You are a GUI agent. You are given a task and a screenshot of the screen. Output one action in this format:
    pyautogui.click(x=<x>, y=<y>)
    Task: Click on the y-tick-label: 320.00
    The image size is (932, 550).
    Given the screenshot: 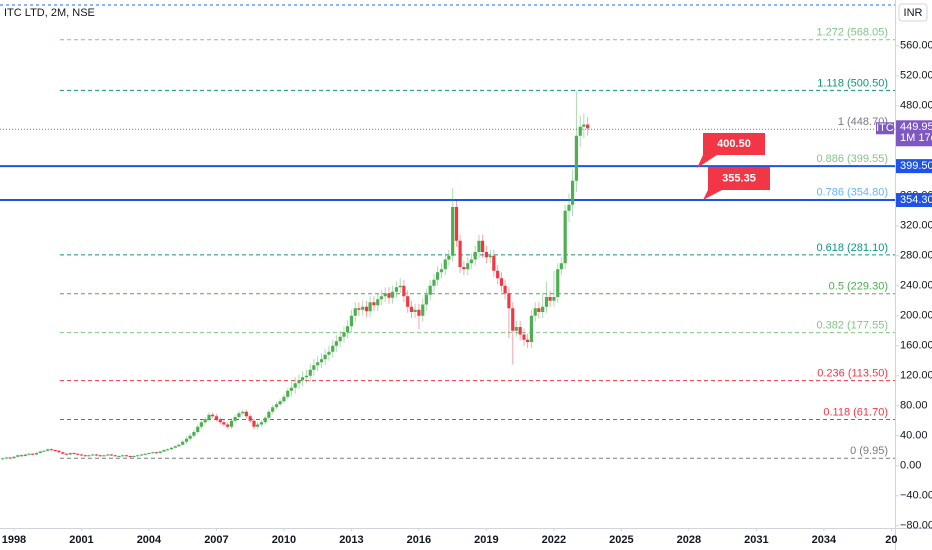 What is the action you would take?
    pyautogui.click(x=916, y=226)
    